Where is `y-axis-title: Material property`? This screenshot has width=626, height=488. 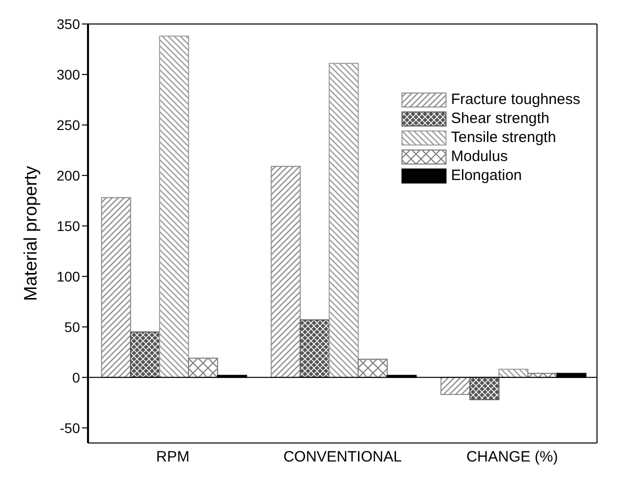 y-axis-title: Material property is located at coordinates (30, 234).